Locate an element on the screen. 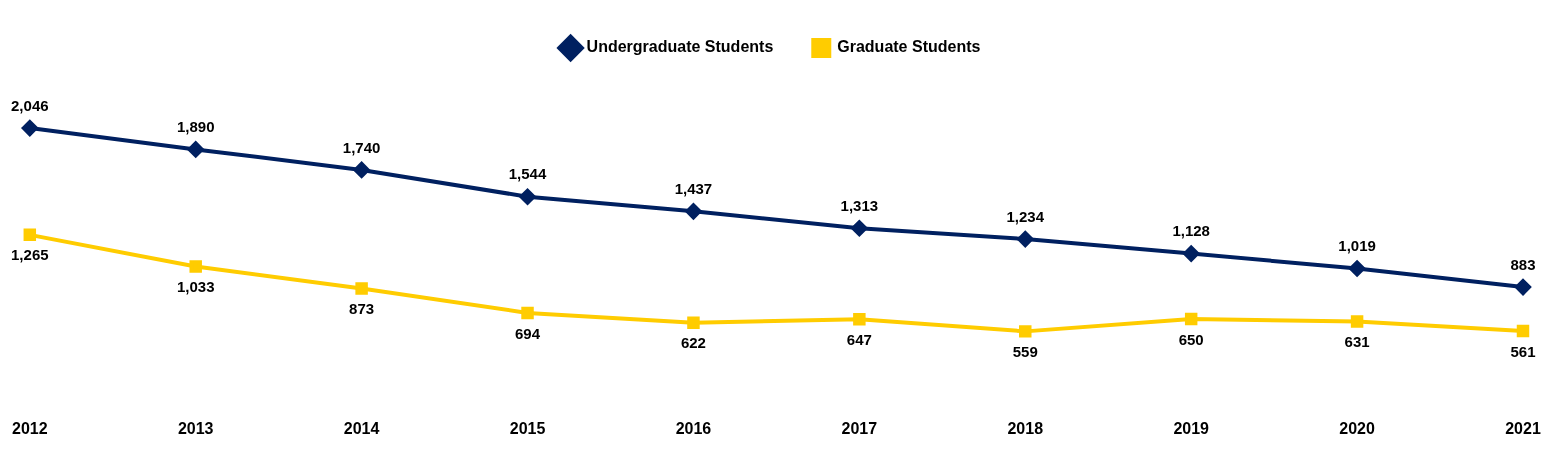 The image size is (1553, 461). data-label: 559 is located at coordinates (1025, 352).